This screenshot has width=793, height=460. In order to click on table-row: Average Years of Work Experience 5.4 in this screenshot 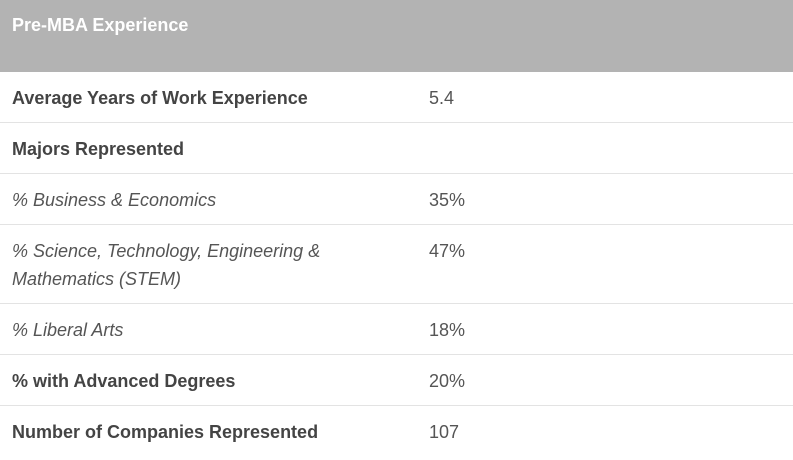, I will do `click(396, 97)`.